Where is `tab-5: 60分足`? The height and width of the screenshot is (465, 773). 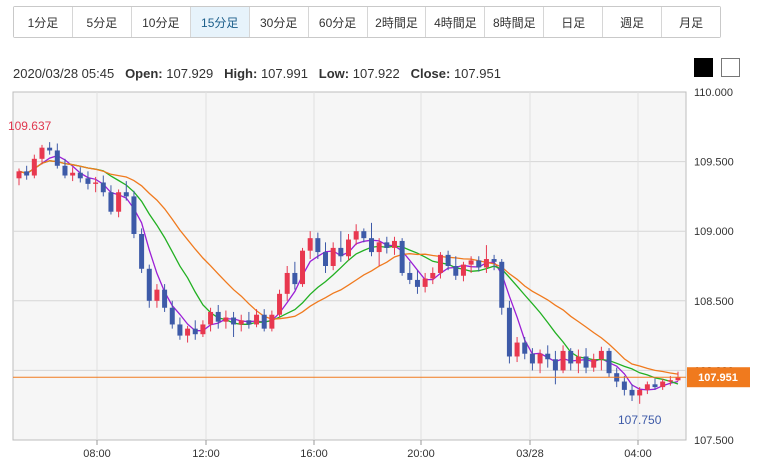
tab-5: 60分足 is located at coordinates (338, 22).